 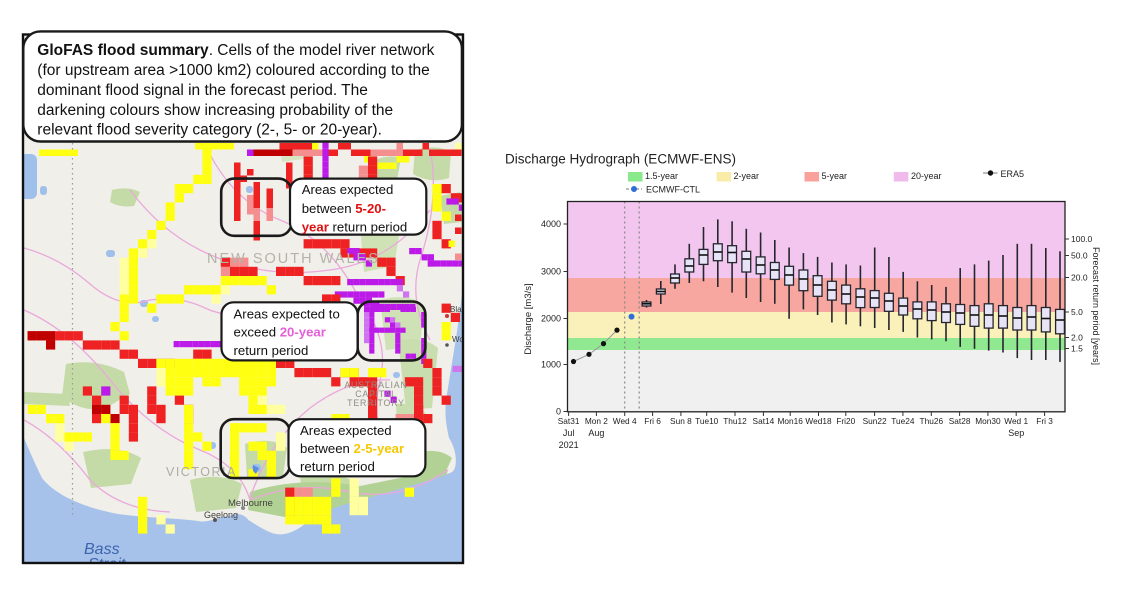 What do you see at coordinates (569, 433) in the screenshot?
I see `svg-text: Jul` at bounding box center [569, 433].